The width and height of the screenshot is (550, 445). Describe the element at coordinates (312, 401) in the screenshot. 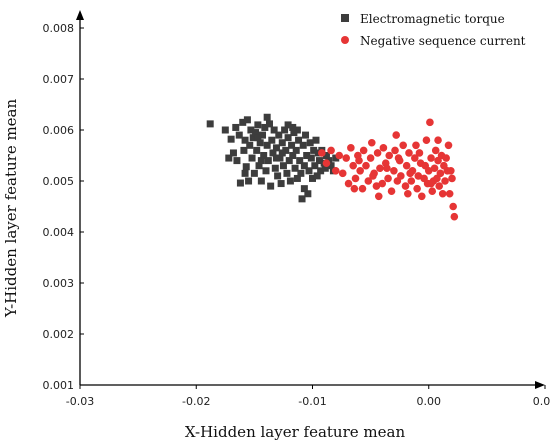

I see `x-tick-label: -0.01` at that location.